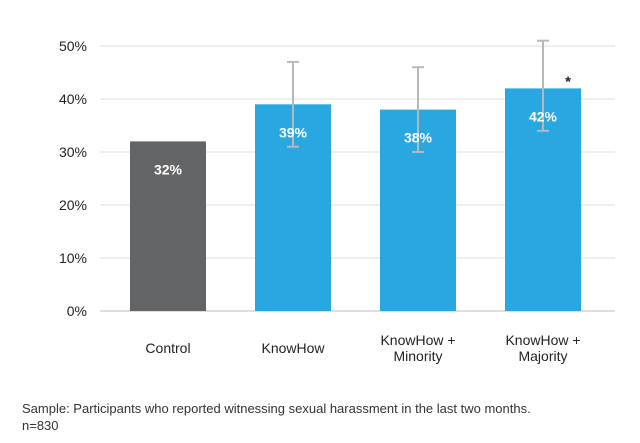 The height and width of the screenshot is (443, 640). I want to click on significance-mark: *, so click(568, 81).